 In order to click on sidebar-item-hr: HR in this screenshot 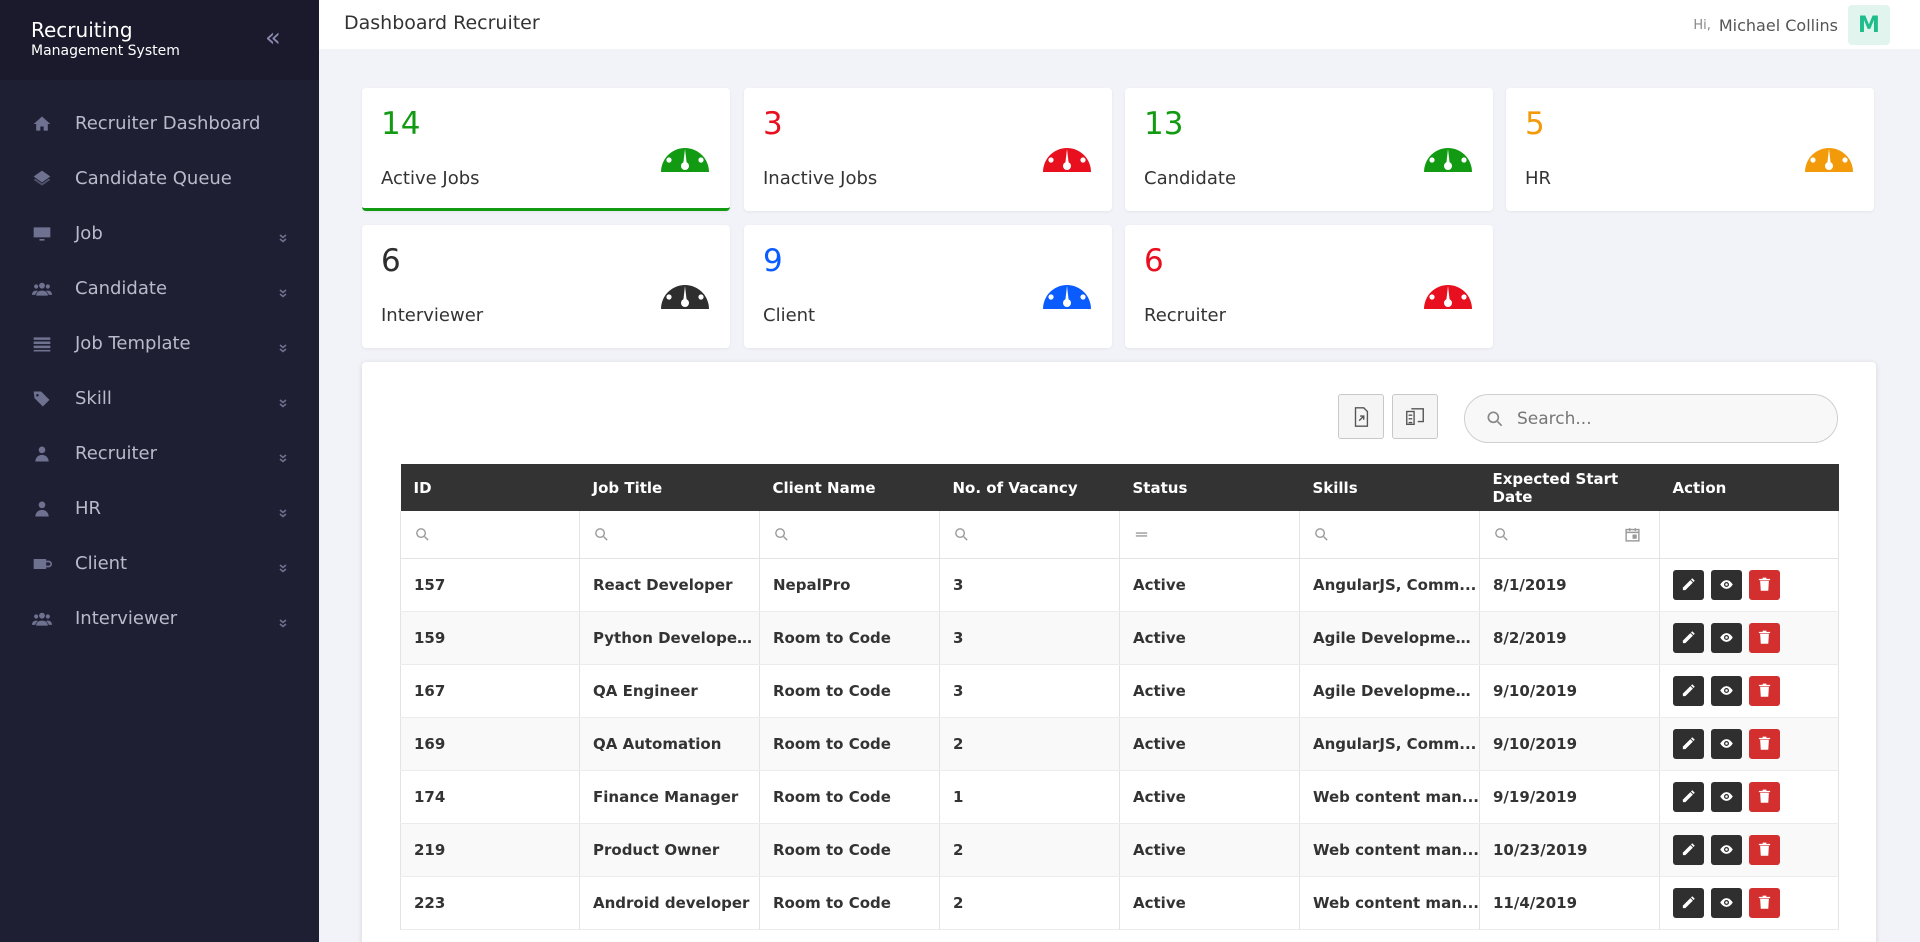, I will do `click(159, 508)`.